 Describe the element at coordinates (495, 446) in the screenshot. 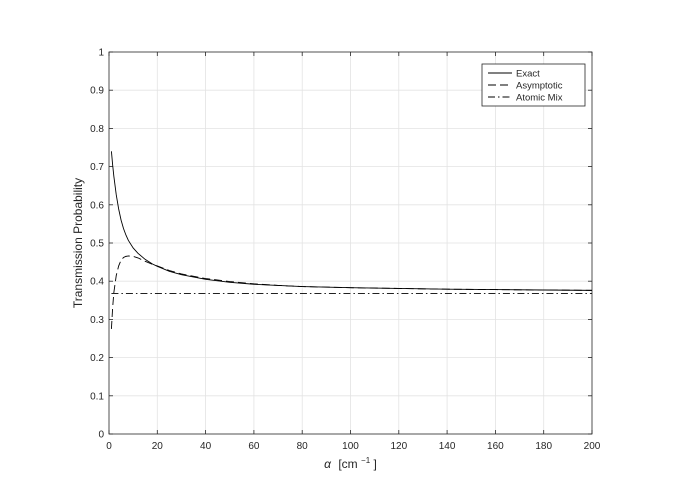

I see `x-tick-label: 160` at that location.